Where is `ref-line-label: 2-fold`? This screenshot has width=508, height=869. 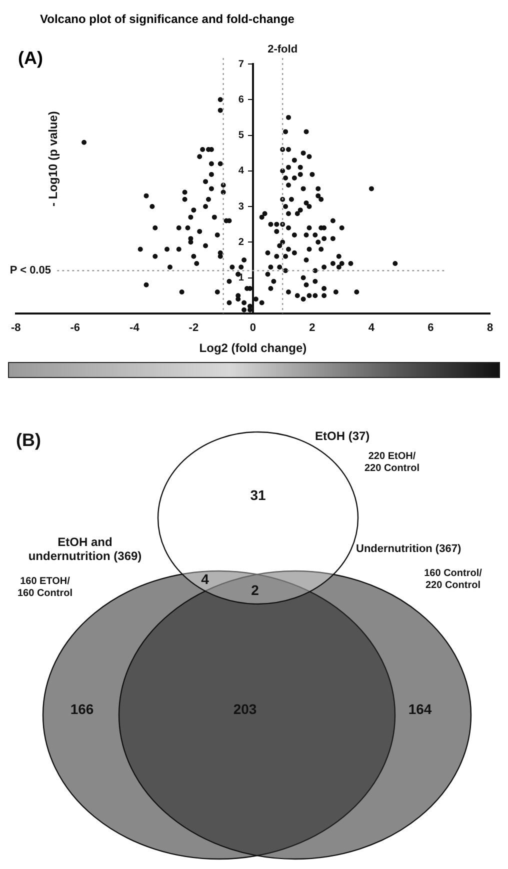
ref-line-label: 2-fold is located at coordinates (283, 50).